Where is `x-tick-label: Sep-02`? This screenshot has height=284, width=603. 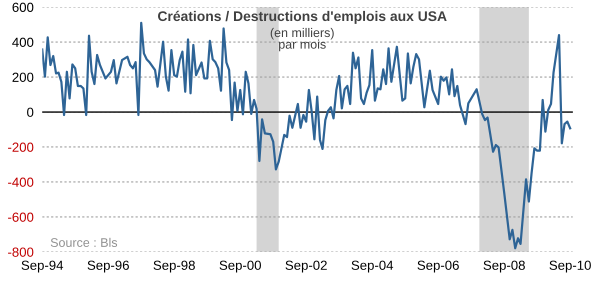 x-tick-label: Sep-02 is located at coordinates (306, 266).